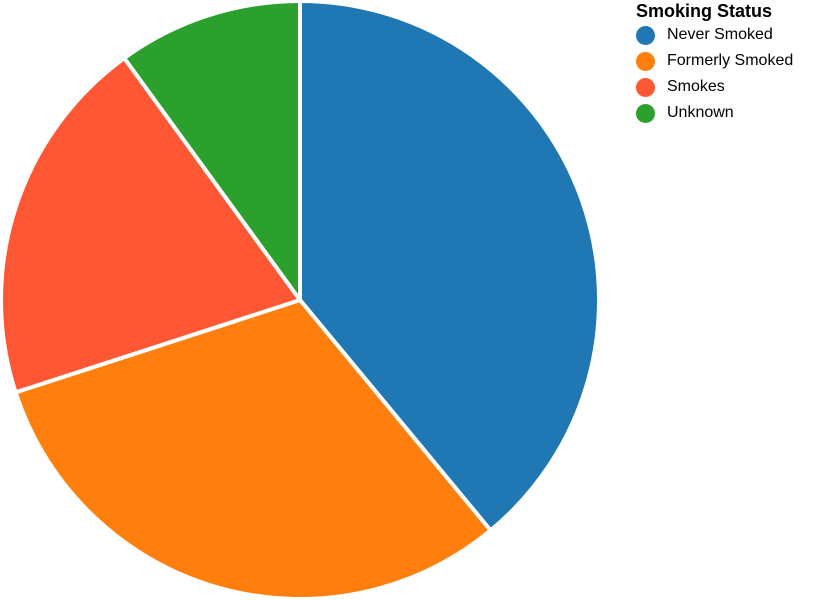  I want to click on pie-slice-unknown, so click(212, 151).